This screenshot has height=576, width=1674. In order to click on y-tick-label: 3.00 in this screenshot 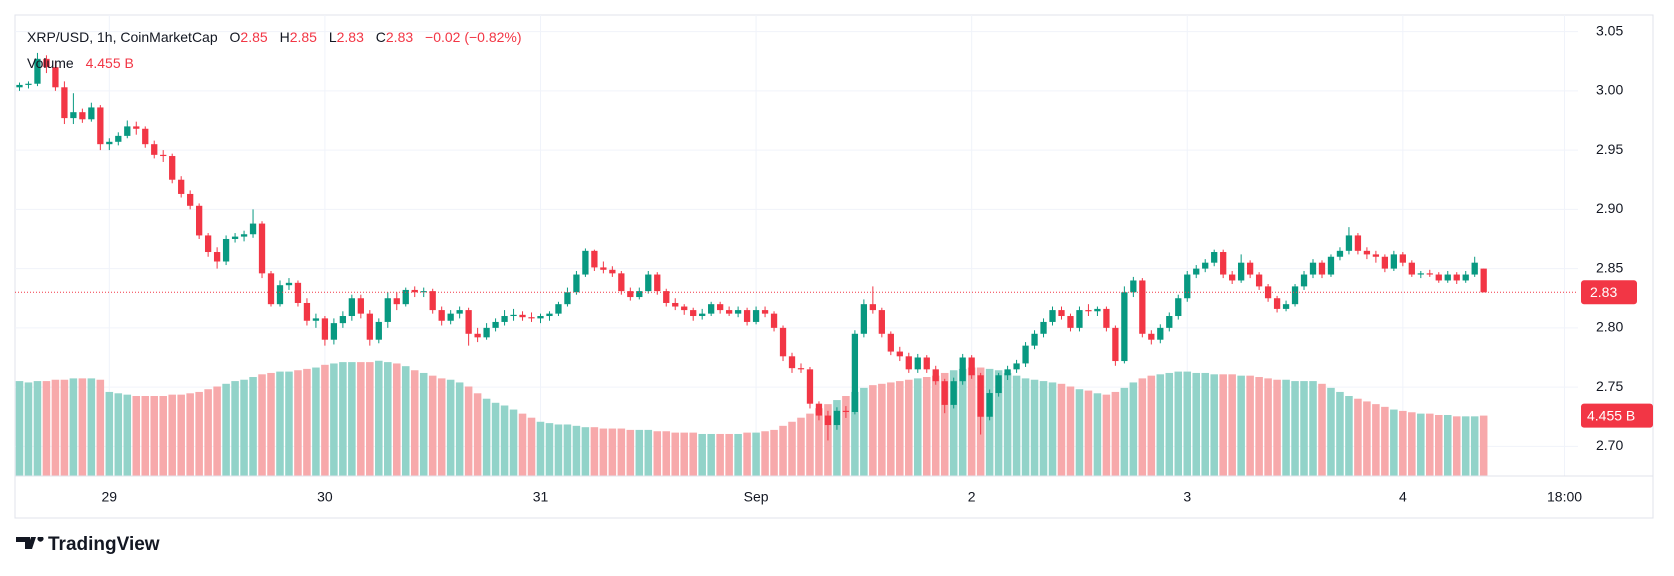, I will do `click(1609, 90)`.